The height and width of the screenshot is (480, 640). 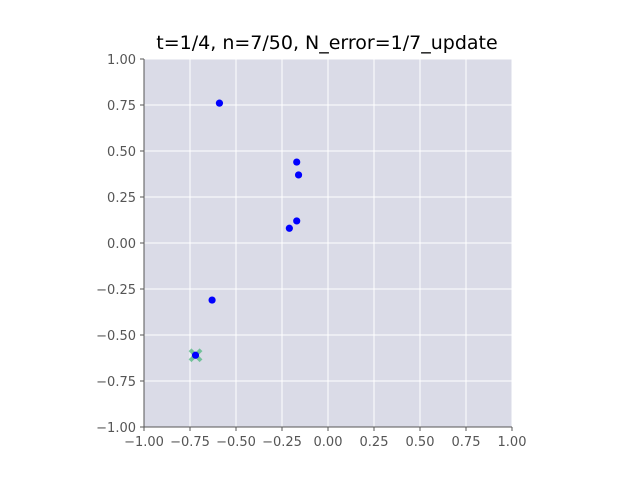 What do you see at coordinates (121, 244) in the screenshot?
I see `y-tick-label: 0.00` at bounding box center [121, 244].